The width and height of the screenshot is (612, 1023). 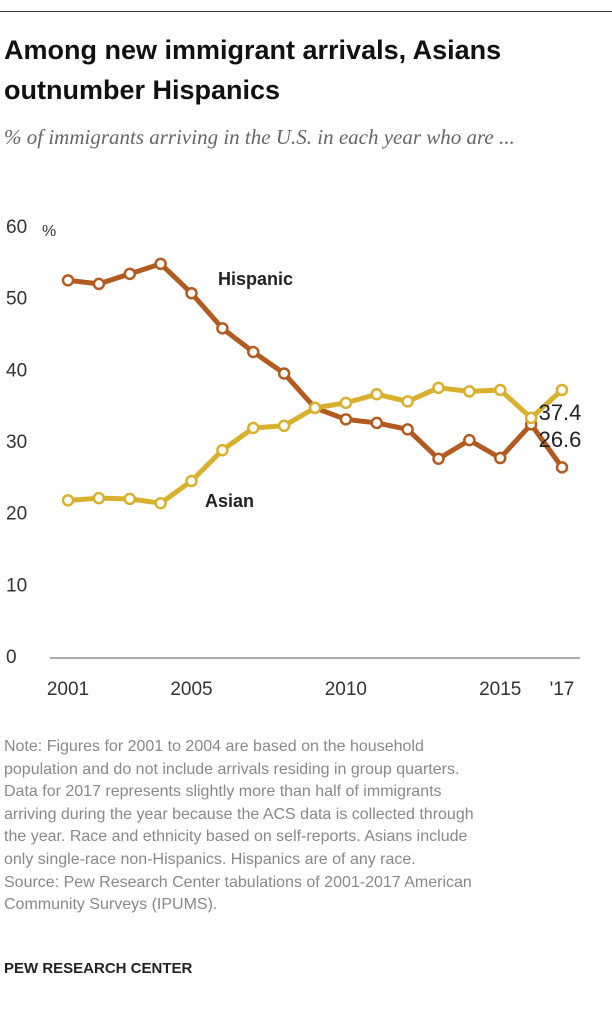 What do you see at coordinates (49, 231) in the screenshot?
I see `y-unit: %` at bounding box center [49, 231].